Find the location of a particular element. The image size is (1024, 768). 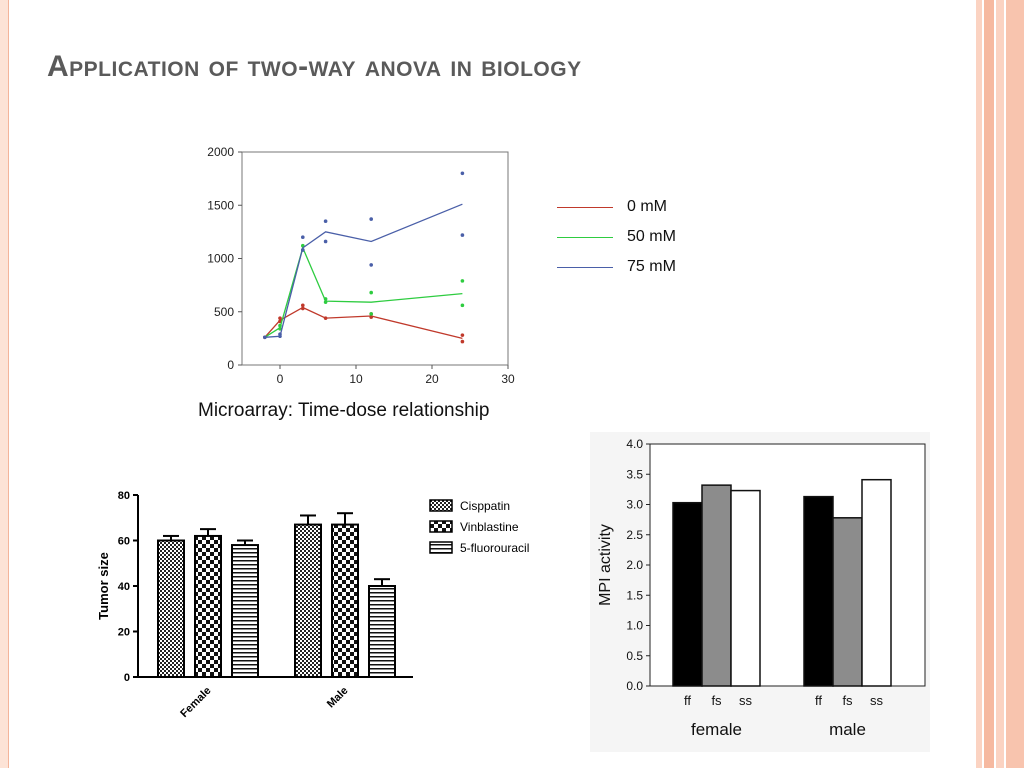

y-tick-label: 500 is located at coordinates (224, 312).